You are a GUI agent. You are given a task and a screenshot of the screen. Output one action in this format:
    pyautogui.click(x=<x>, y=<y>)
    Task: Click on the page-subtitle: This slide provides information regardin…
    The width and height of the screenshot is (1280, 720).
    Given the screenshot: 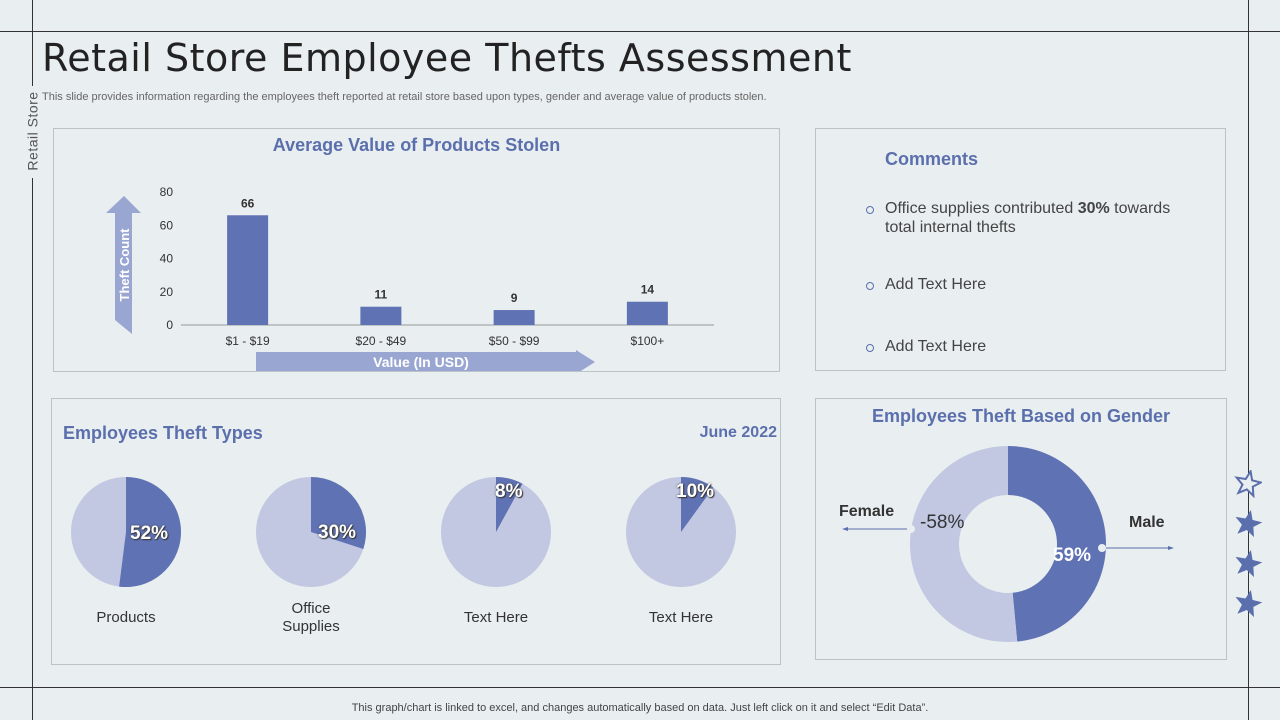 What is the action you would take?
    pyautogui.click(x=404, y=97)
    